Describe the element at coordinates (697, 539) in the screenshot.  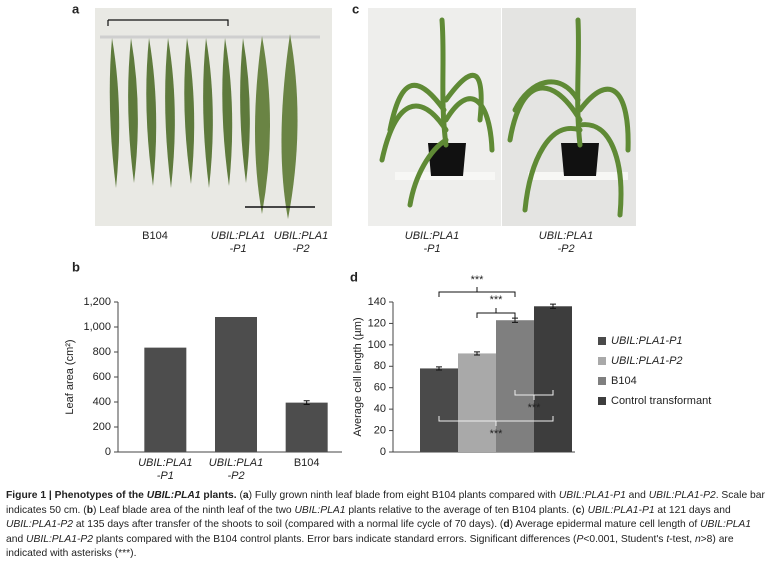
I see `caption-text: n` at that location.